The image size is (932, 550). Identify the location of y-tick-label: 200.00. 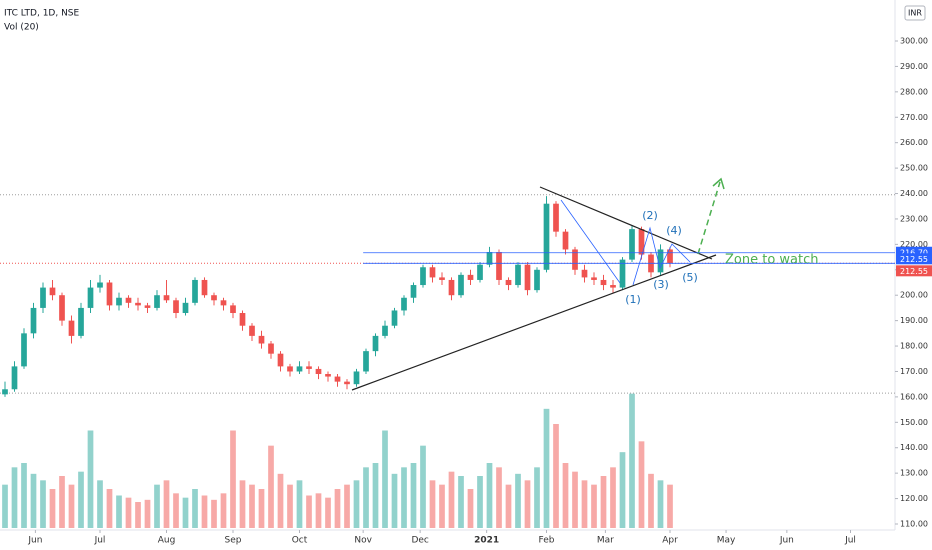
(914, 295).